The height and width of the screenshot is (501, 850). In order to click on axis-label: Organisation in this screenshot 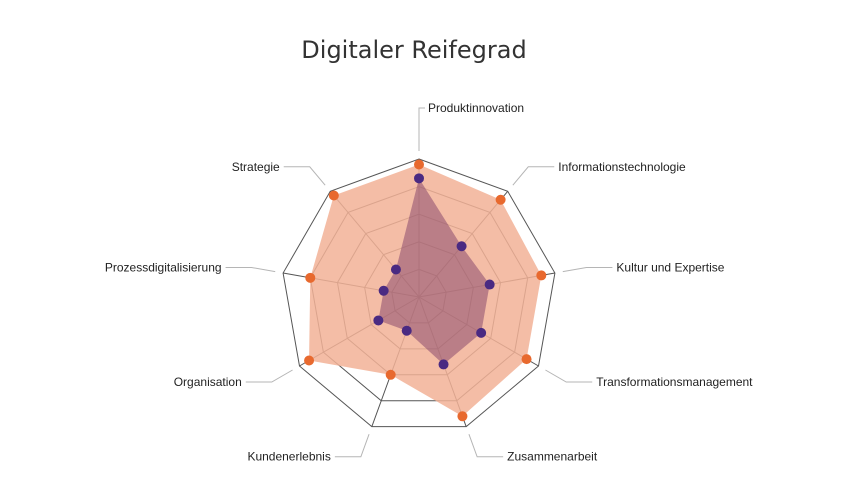, I will do `click(208, 382)`.